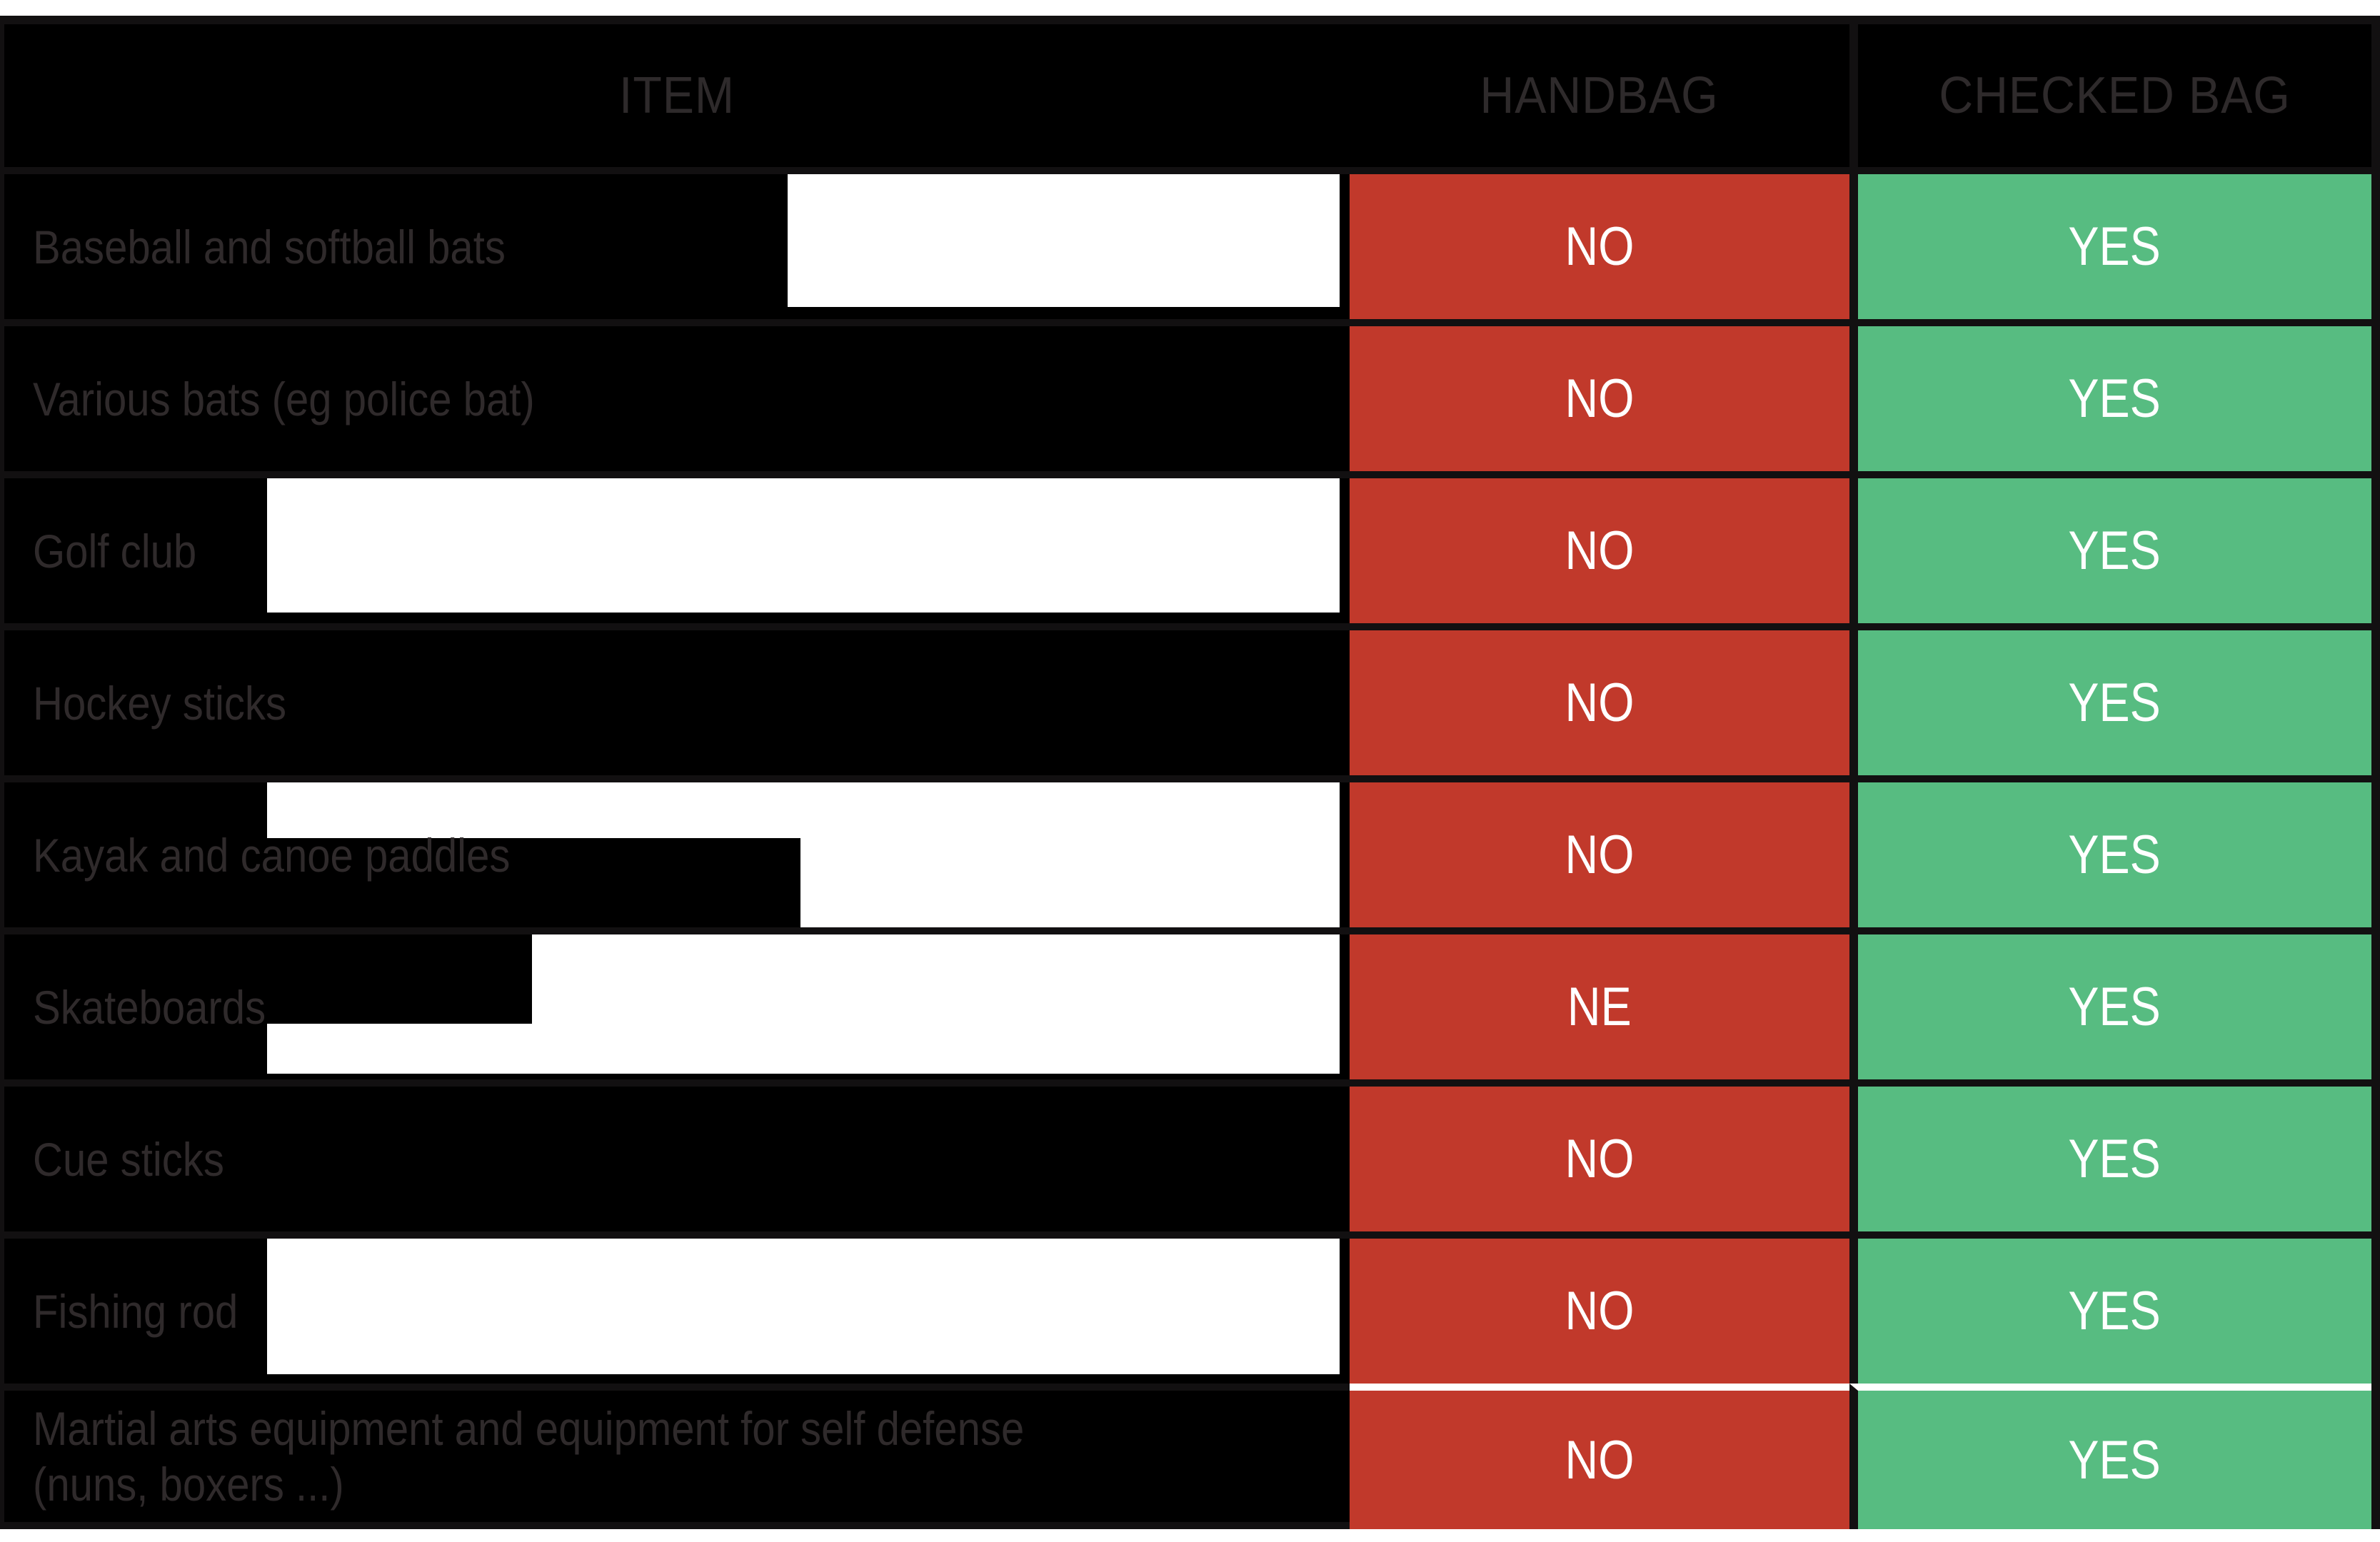 This screenshot has height=1542, width=2380. Describe the element at coordinates (1599, 1007) in the screenshot. I see `handbag-value: NE` at that location.